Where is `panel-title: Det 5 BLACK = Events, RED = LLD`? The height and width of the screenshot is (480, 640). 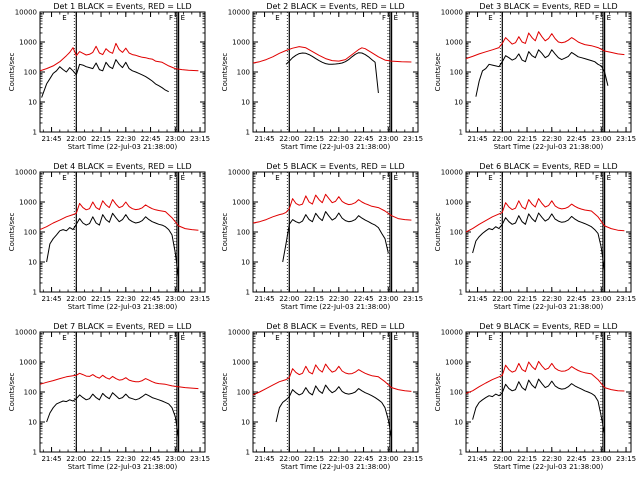 panel-title: Det 5 BLACK = Events, RED = LLD is located at coordinates (335, 166).